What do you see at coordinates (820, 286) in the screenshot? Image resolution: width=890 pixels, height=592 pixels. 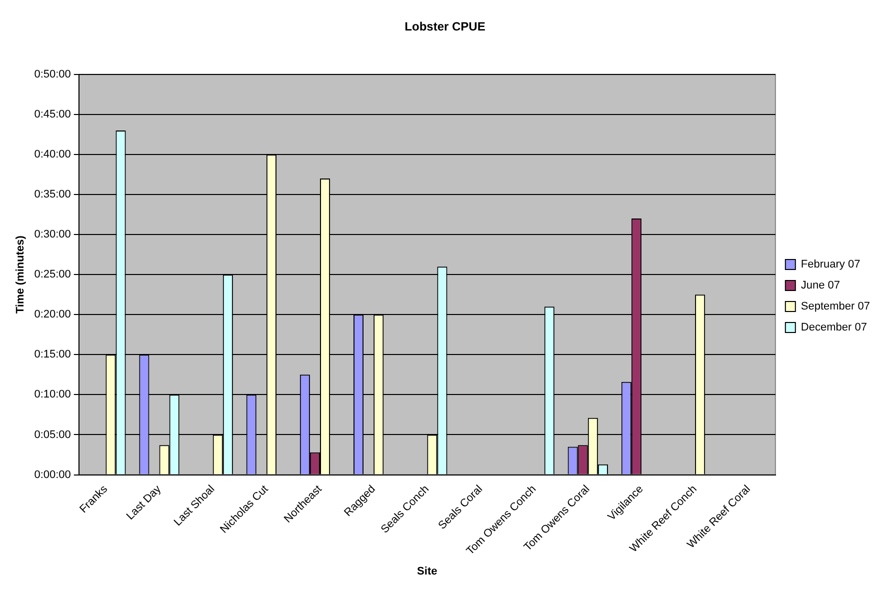 I see `legend-label: June 07` at bounding box center [820, 286].